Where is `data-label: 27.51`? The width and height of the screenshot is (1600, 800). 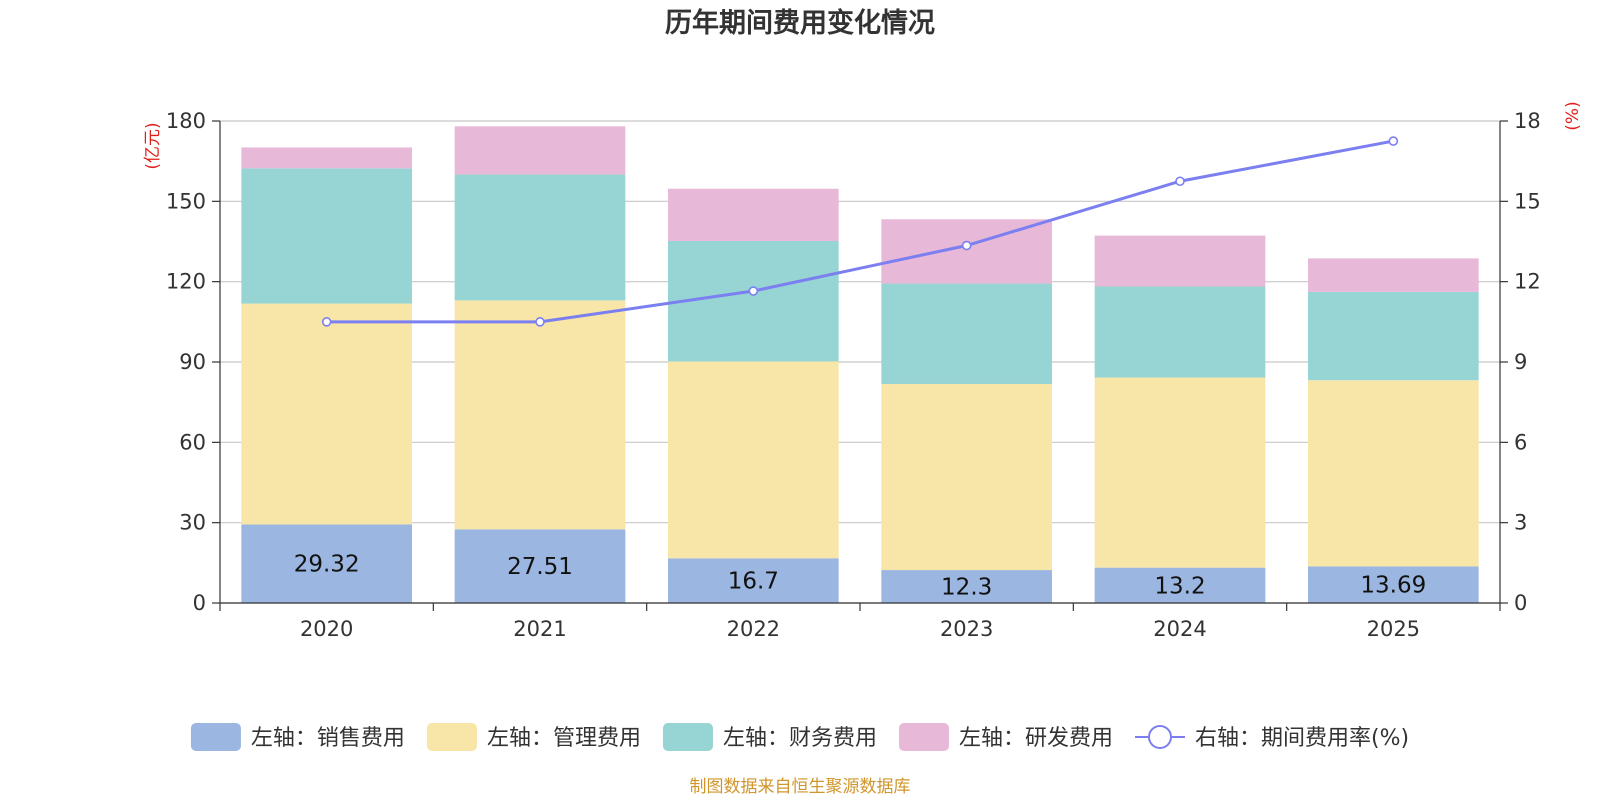
data-label: 27.51 is located at coordinates (540, 567).